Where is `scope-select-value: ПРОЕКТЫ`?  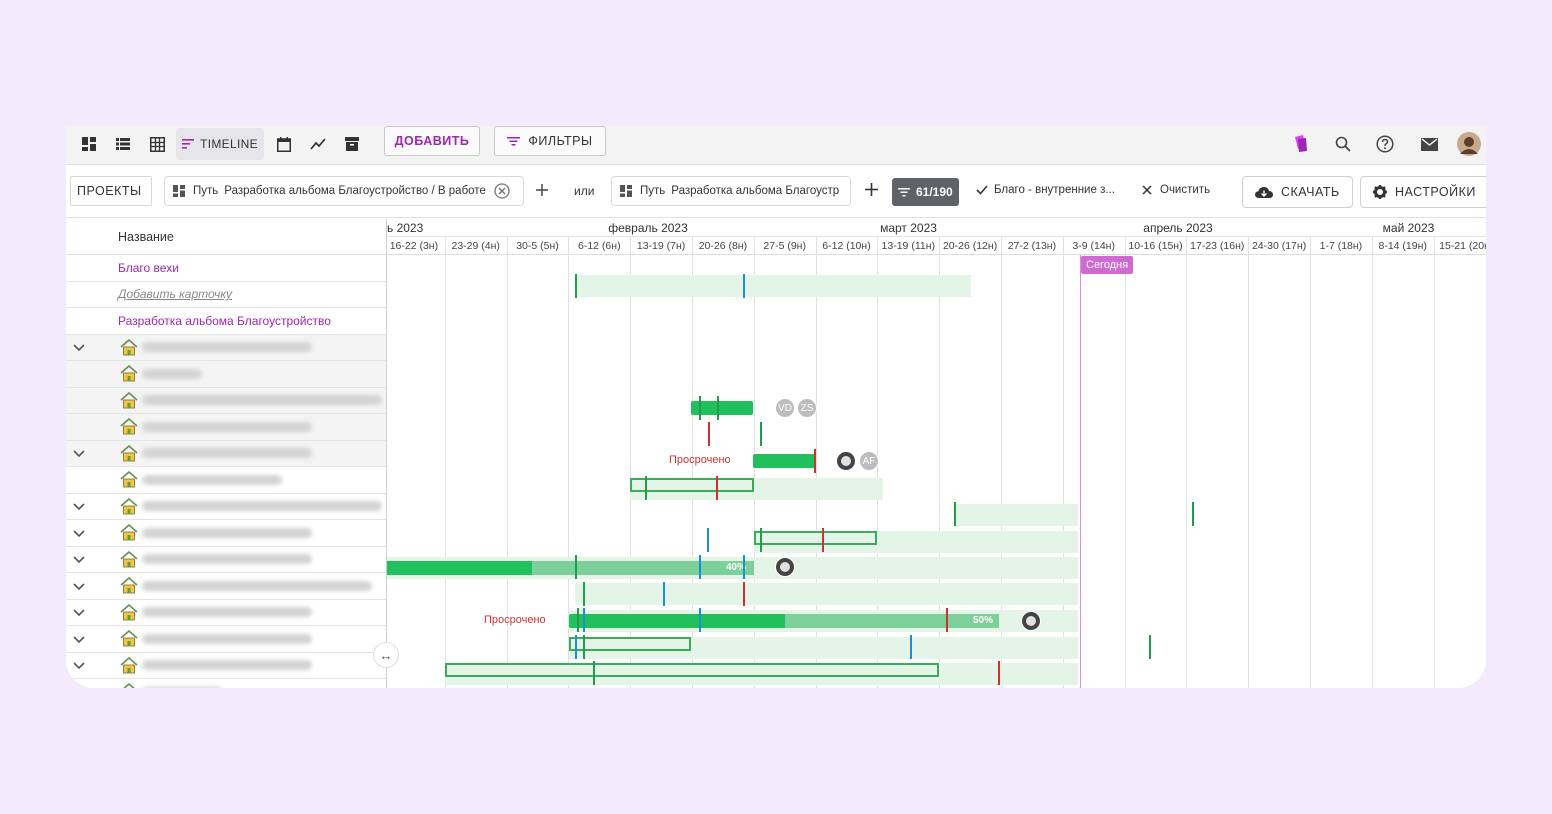 scope-select-value: ПРОЕКТЫ is located at coordinates (109, 191).